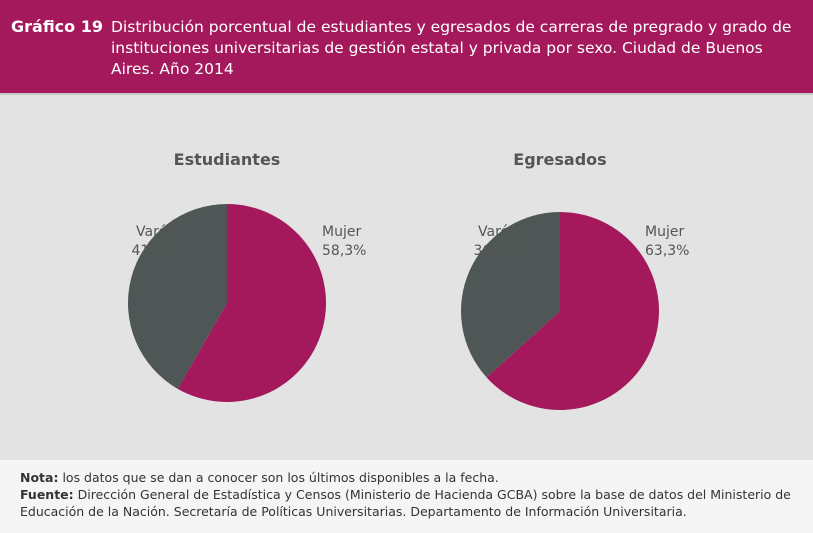 The height and width of the screenshot is (533, 813). Describe the element at coordinates (57, 26) in the screenshot. I see `chart-number: Gráfico 19` at that location.